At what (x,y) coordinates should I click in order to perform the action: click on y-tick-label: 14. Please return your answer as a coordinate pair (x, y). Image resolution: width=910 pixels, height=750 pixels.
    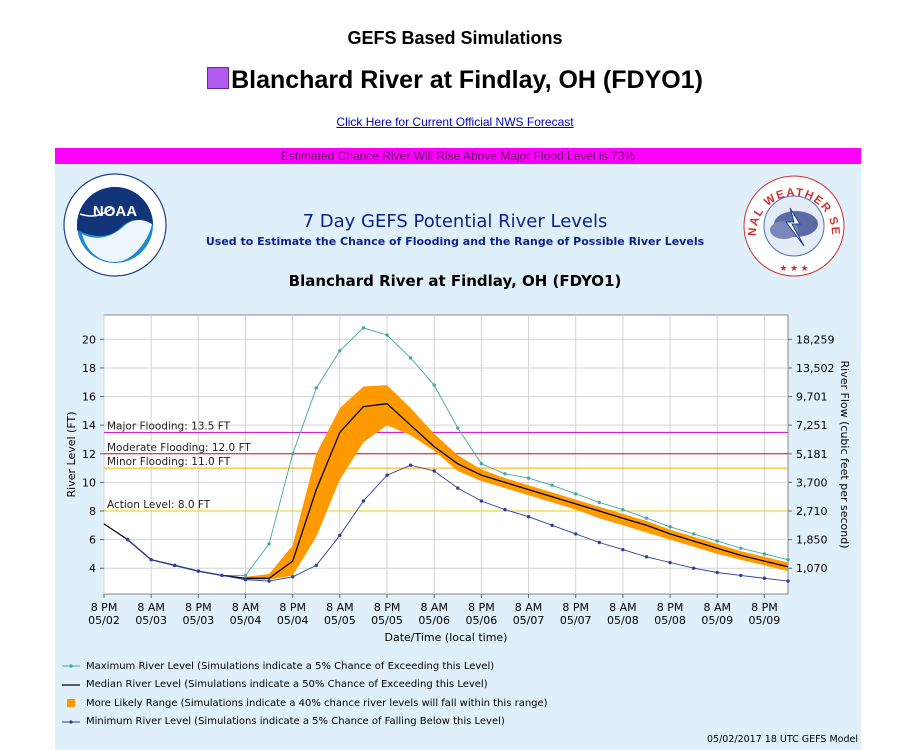
    Looking at the image, I should click on (89, 425).